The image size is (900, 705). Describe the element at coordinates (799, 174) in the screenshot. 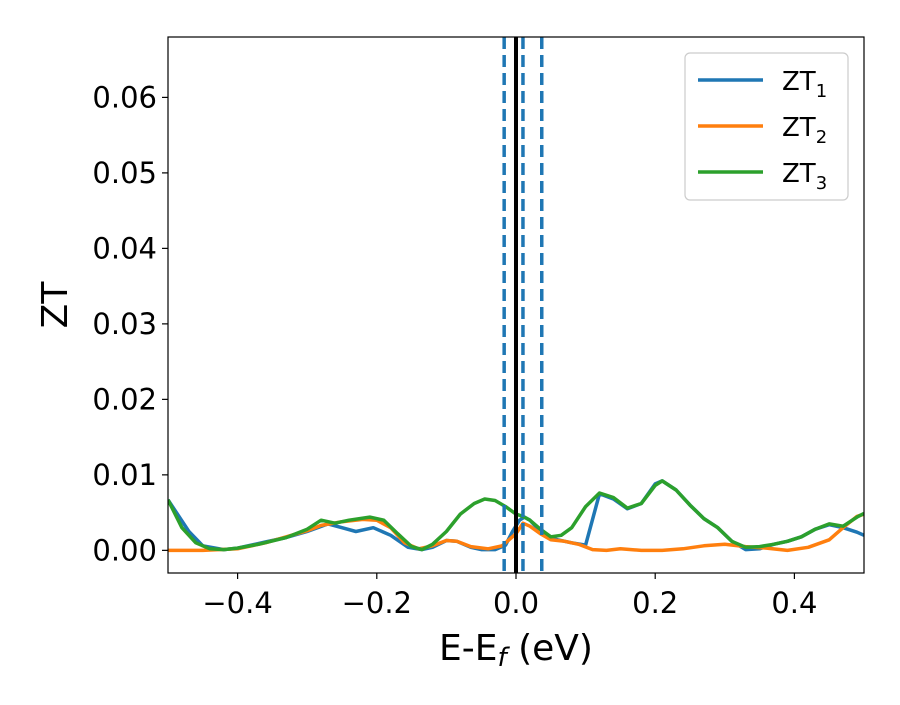

I see `legend-label-main-3: ZT` at that location.